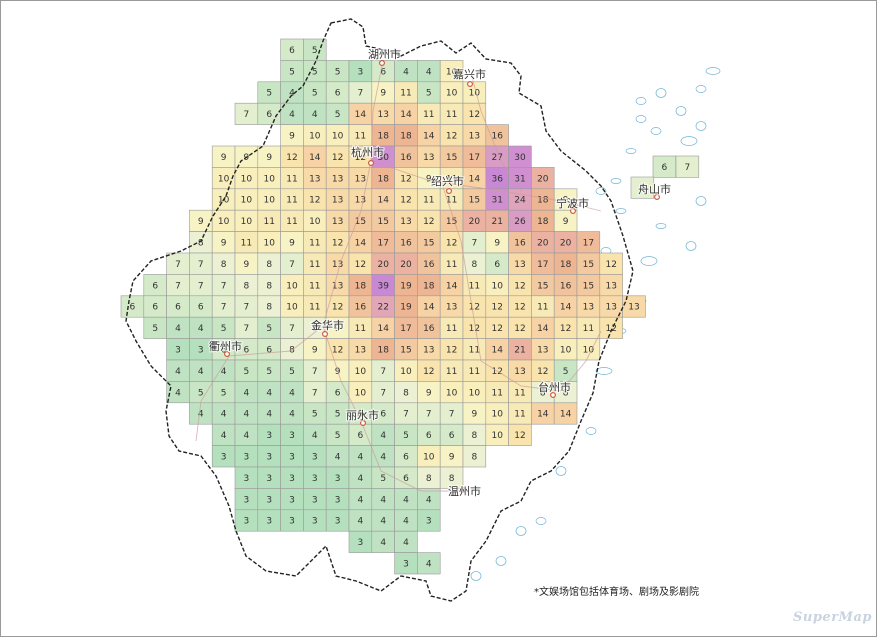 This screenshot has height=637, width=877. What do you see at coordinates (327, 327) in the screenshot?
I see `city-marker: 金华市` at bounding box center [327, 327].